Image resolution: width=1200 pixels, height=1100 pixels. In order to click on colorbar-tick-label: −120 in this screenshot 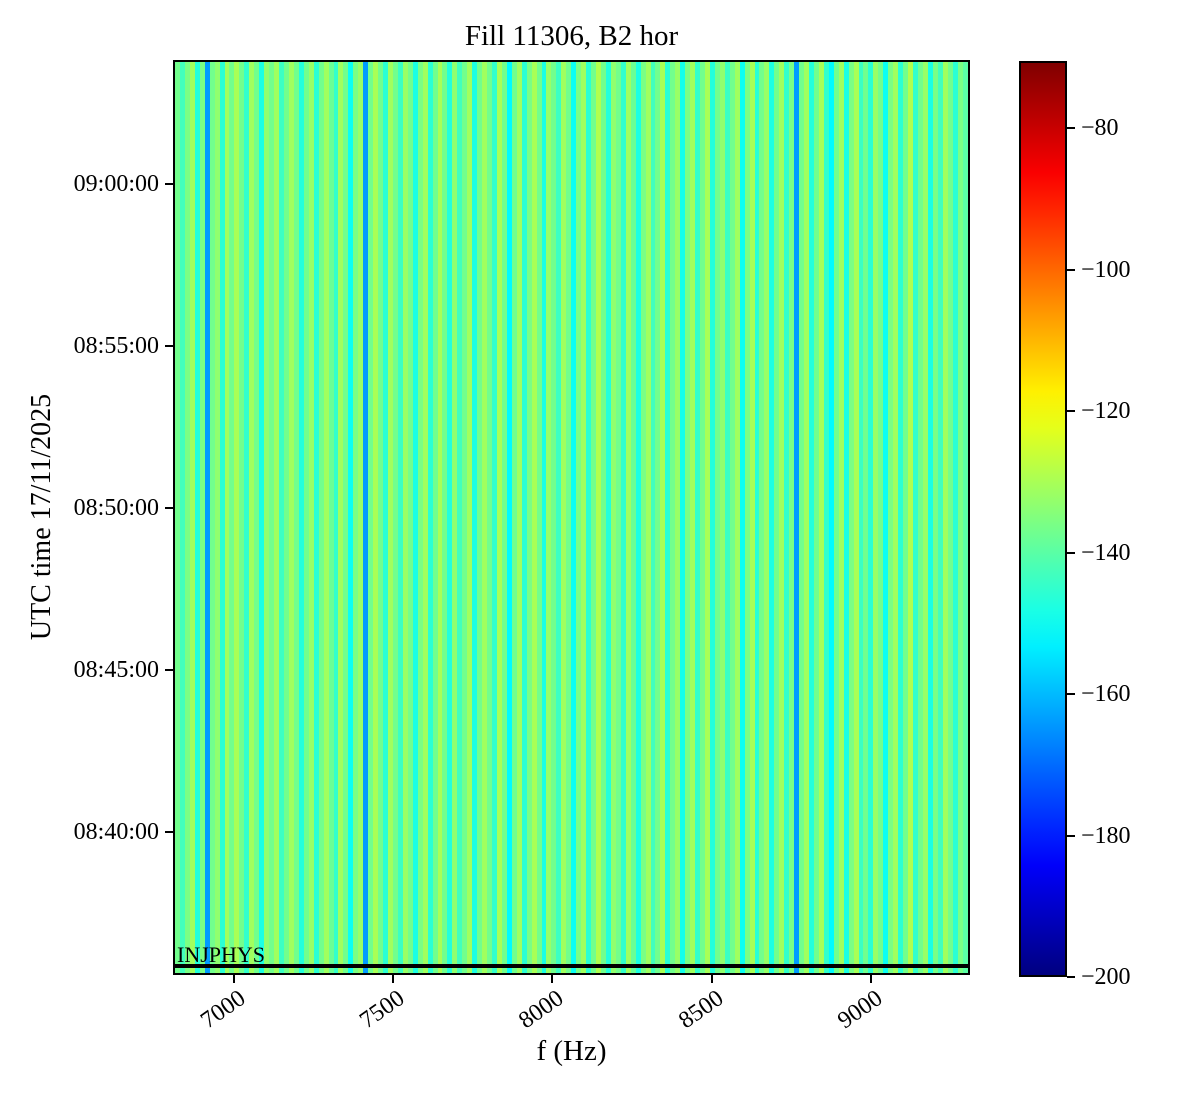, I will do `click(1106, 411)`.